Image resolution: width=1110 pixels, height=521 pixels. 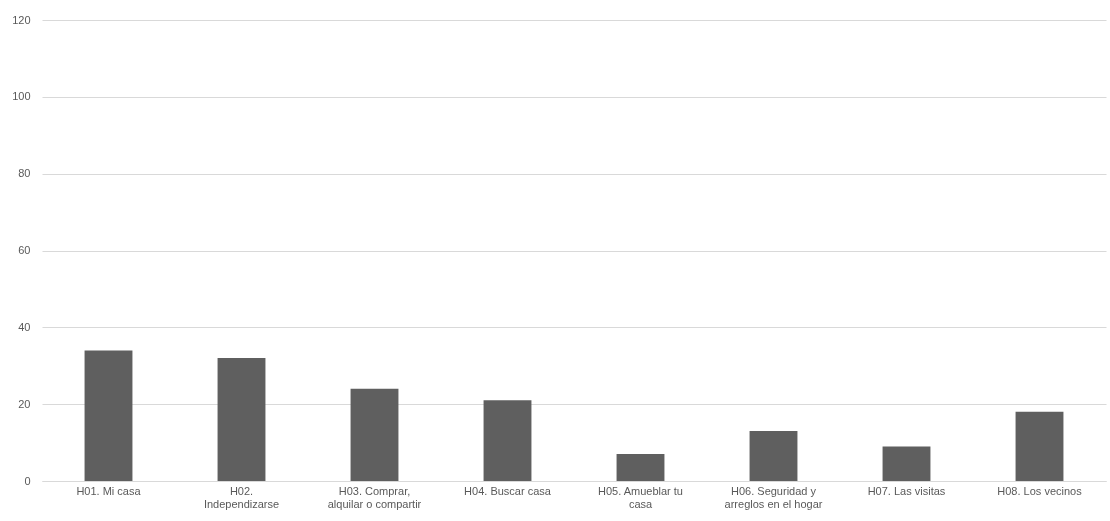 I want to click on x-tick-label: H02. Independizarse, so click(x=241, y=497).